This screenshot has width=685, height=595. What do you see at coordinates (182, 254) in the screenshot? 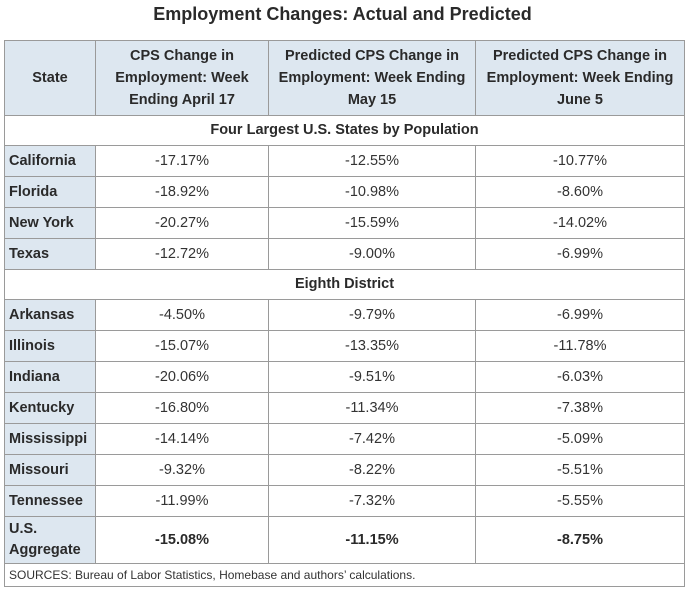
I see `value-april-17-cell: -12.72%` at bounding box center [182, 254].